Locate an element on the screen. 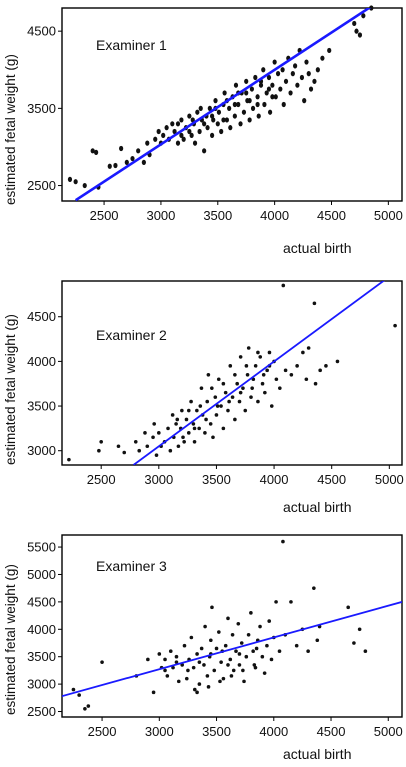 Image resolution: width=406 pixels, height=767 pixels. y-tick-label: 2500 is located at coordinates (41, 185).